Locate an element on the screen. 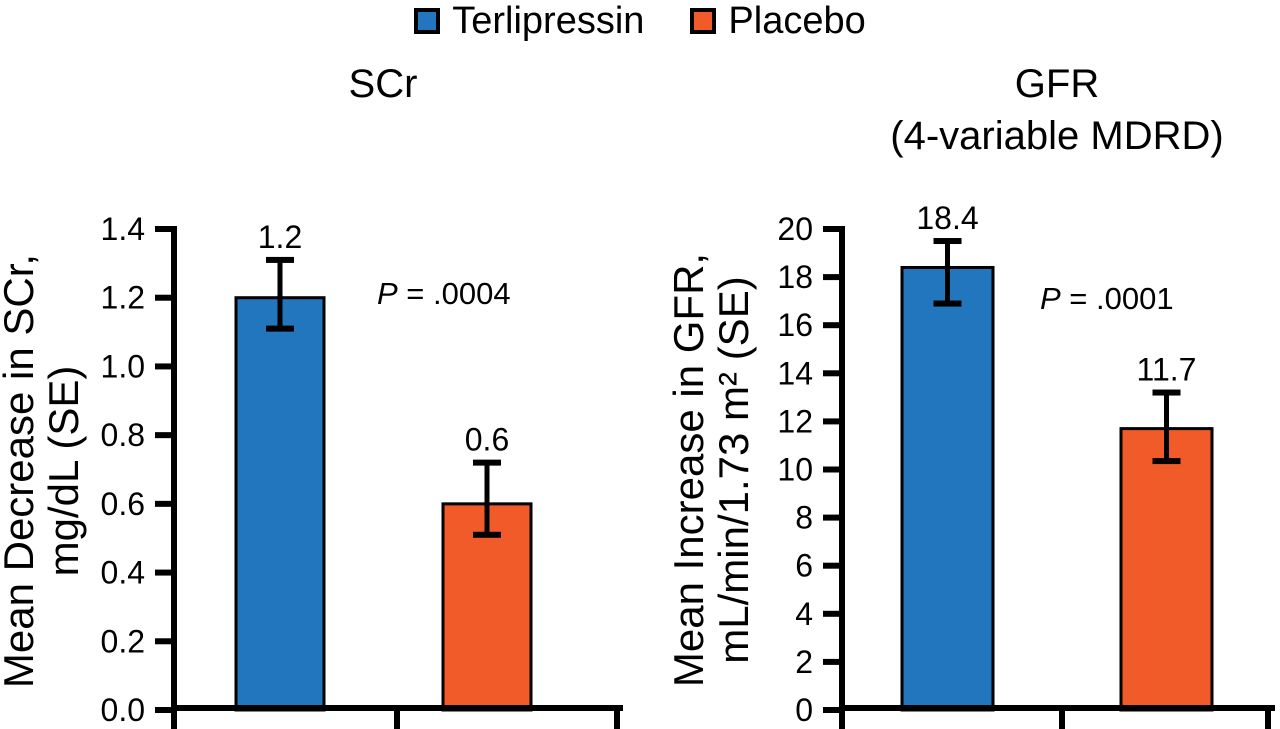  legend-label-placebo: Placebo is located at coordinates (797, 21).